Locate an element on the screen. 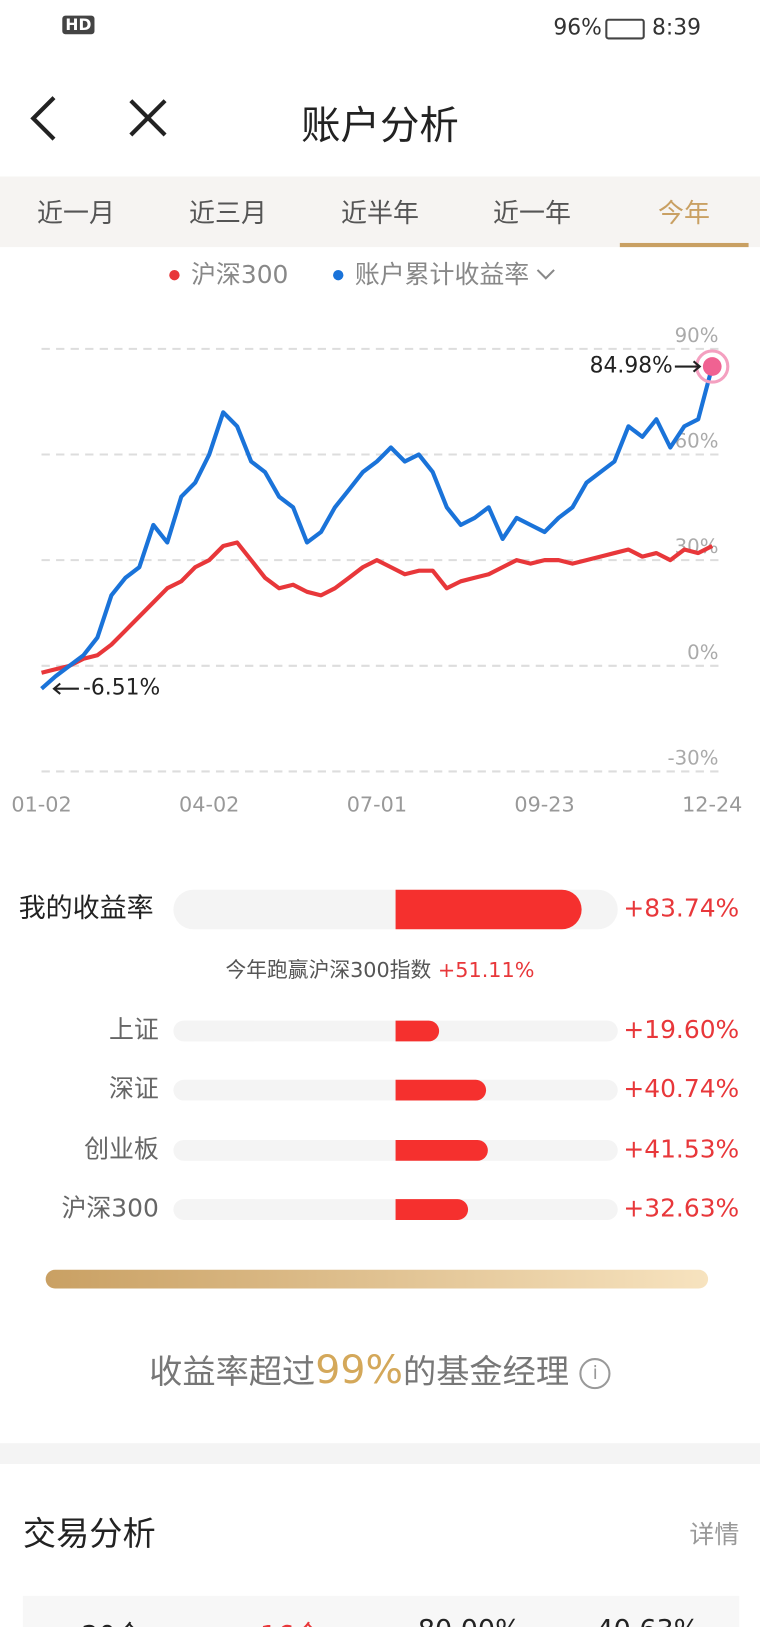 This screenshot has width=760, height=1627. legend-dropdown is located at coordinates (545, 274).